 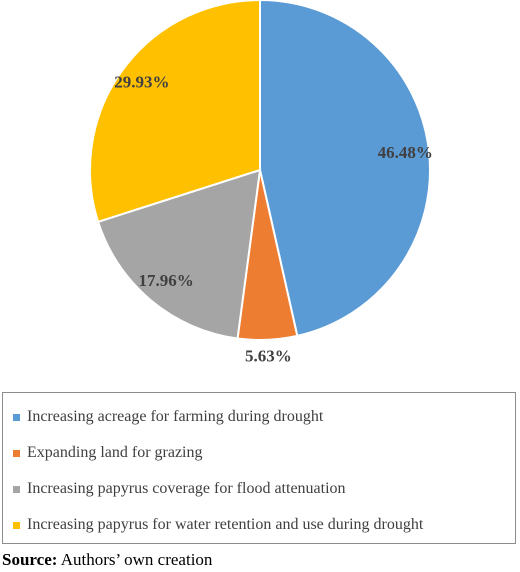 What do you see at coordinates (268, 356) in the screenshot?
I see `data-label: 5.63%` at bounding box center [268, 356].